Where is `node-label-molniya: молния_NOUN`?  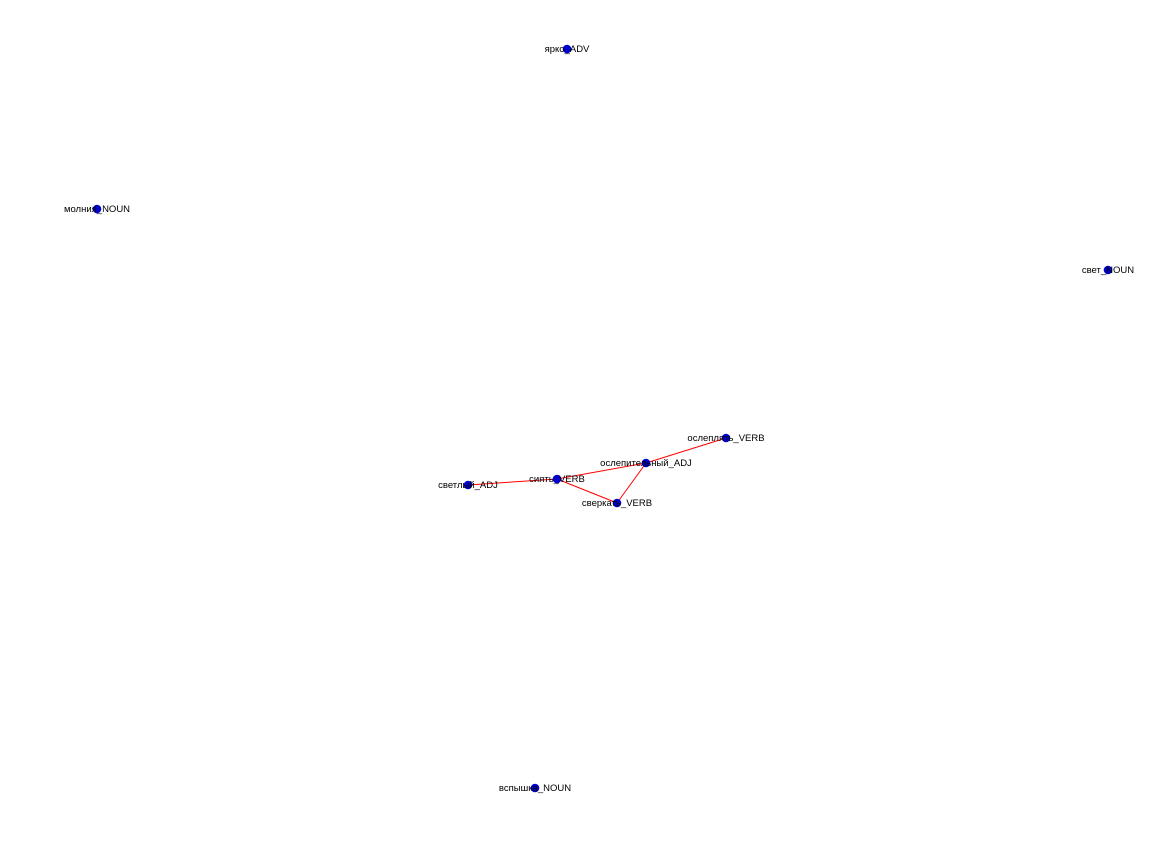 node-label-molniya: молния_NOUN is located at coordinates (97, 209).